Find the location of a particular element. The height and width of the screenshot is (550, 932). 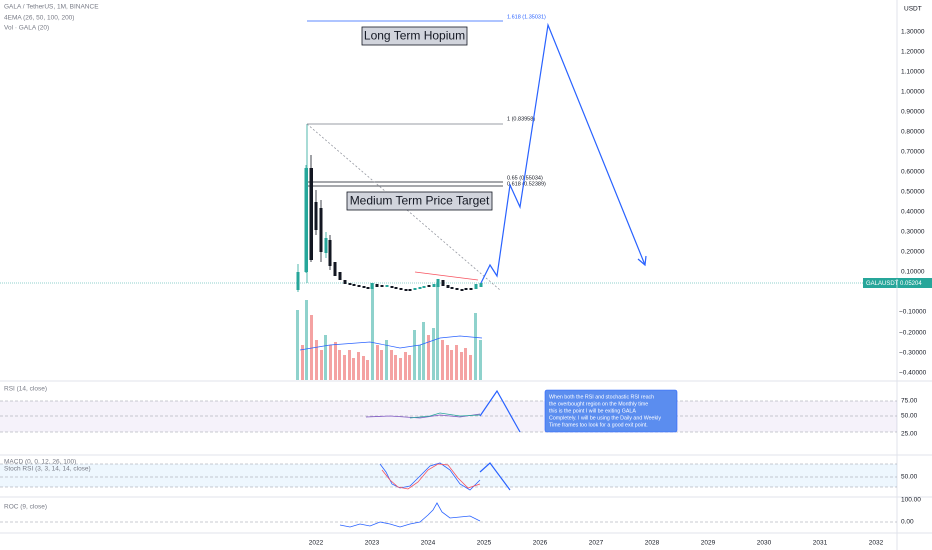

price-tag-value: 0.05204 is located at coordinates (911, 284).